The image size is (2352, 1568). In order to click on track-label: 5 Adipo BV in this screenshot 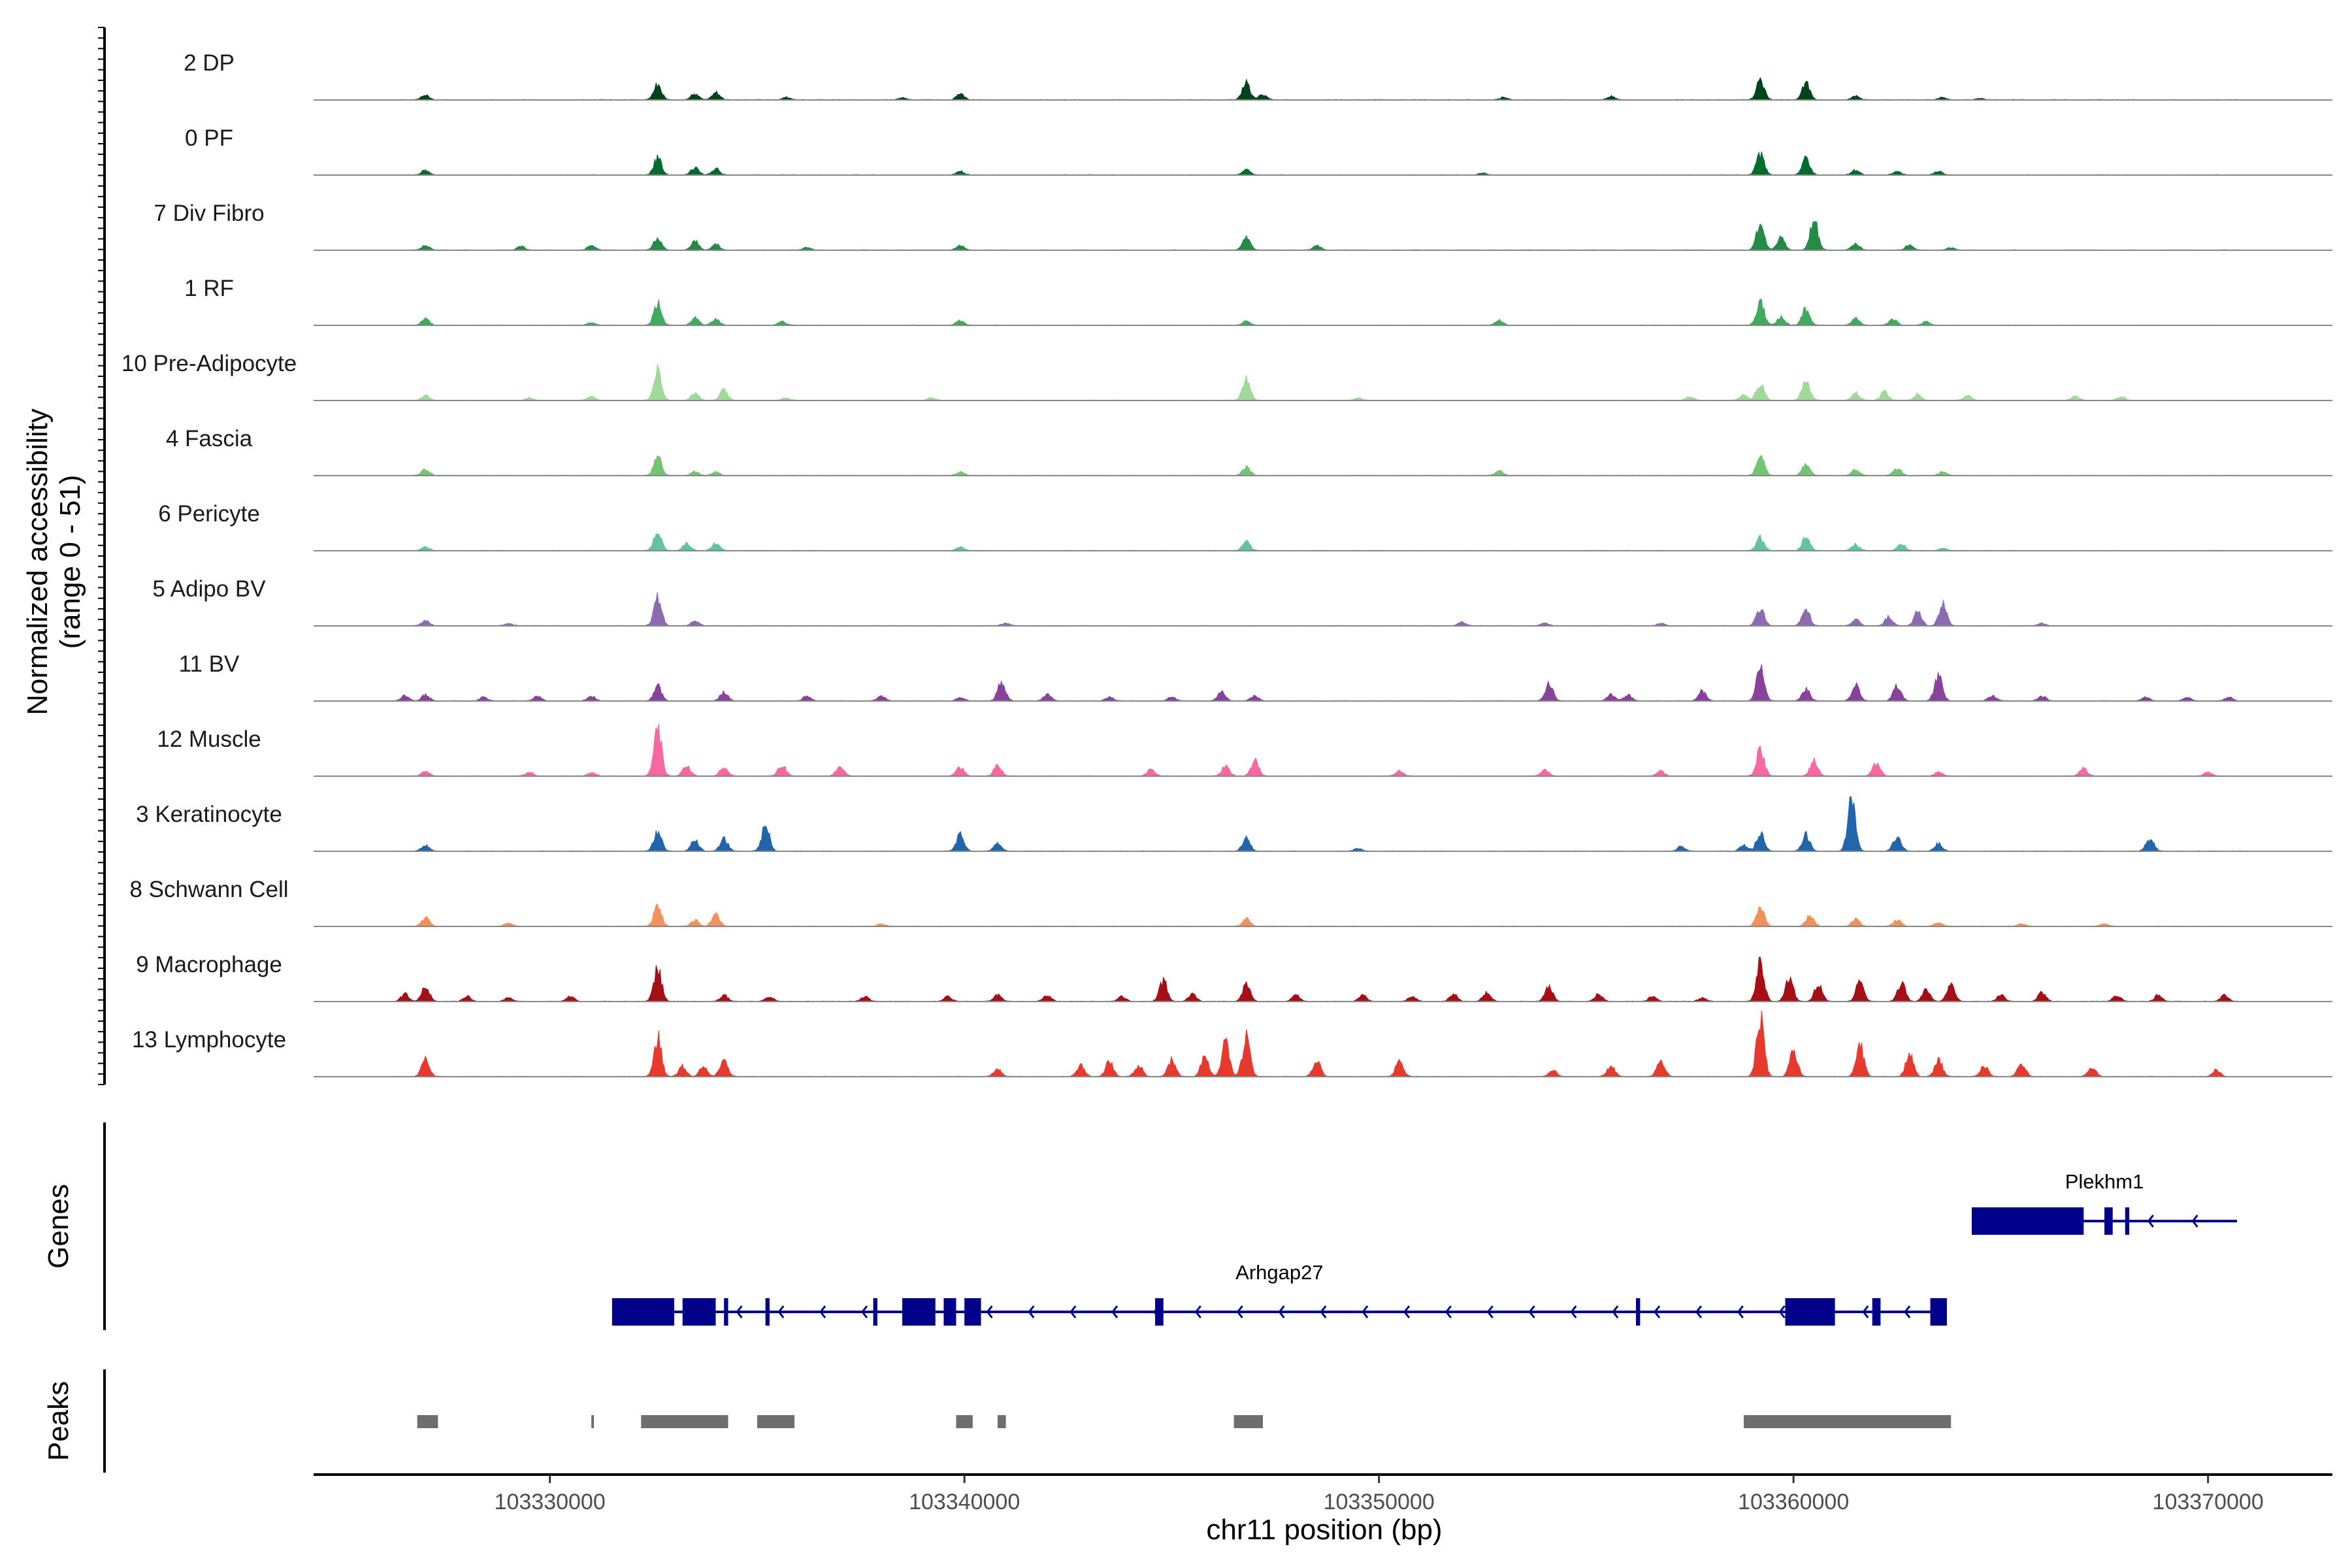, I will do `click(209, 589)`.